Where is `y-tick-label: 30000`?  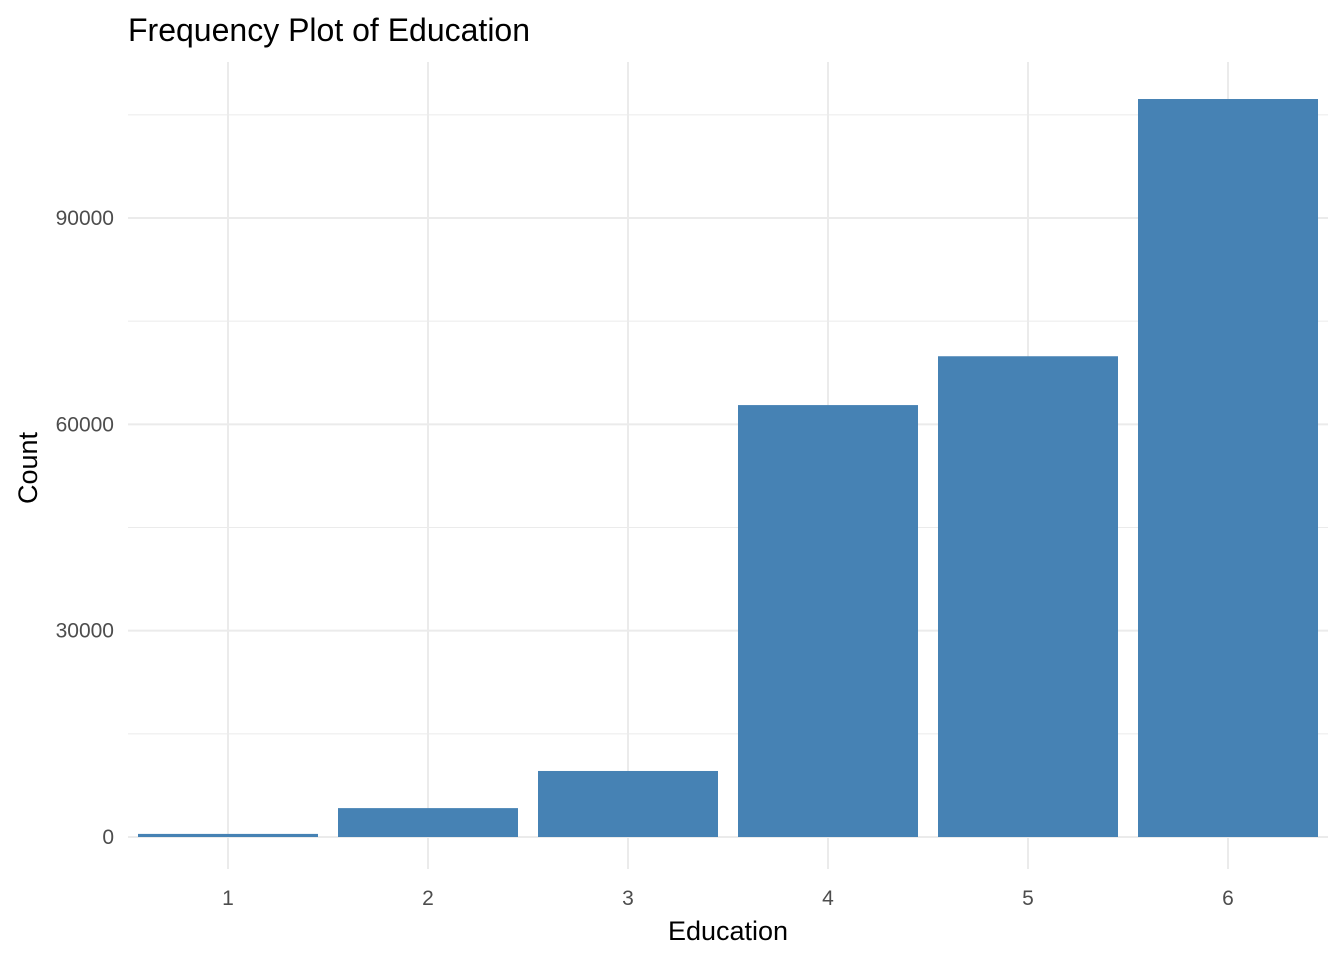
y-tick-label: 30000 is located at coordinates (85, 631).